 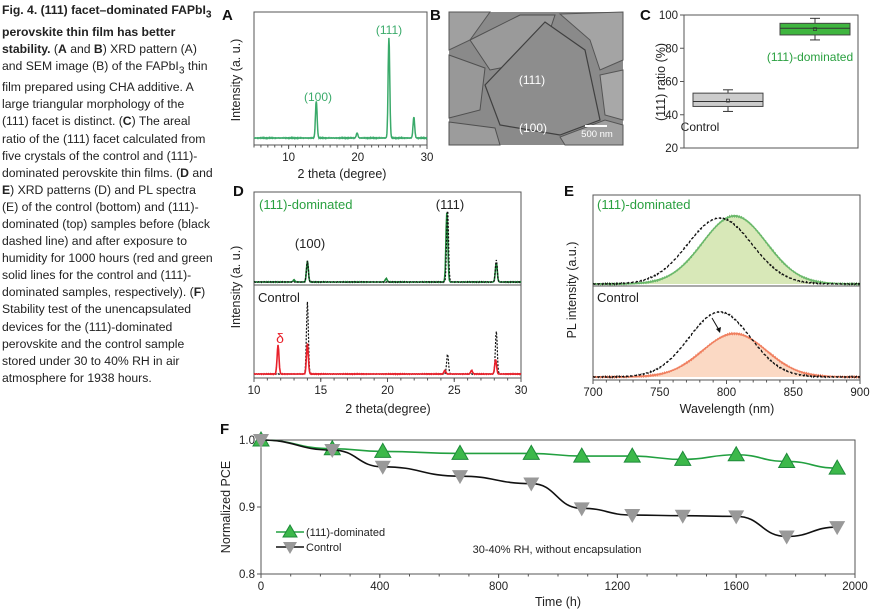 What do you see at coordinates (247, 441) in the screenshot?
I see `f-y-tick-label: 1.0` at bounding box center [247, 441].